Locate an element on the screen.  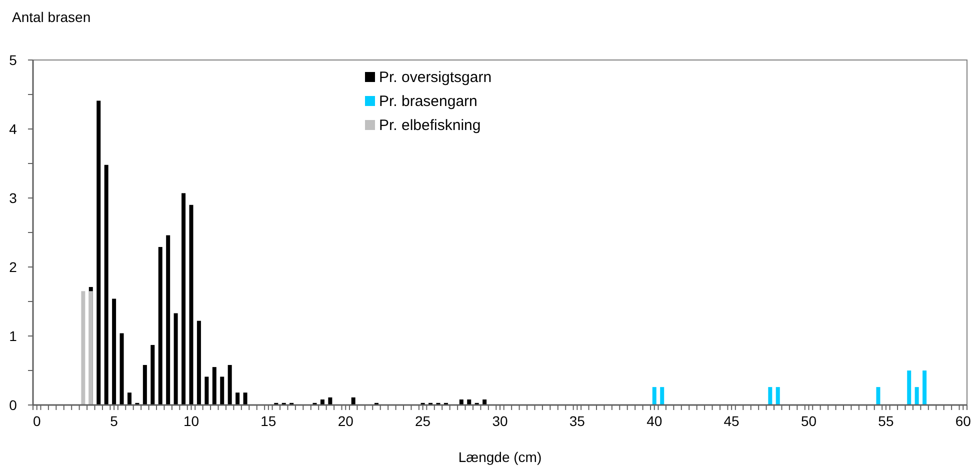
y-tick-label: 2 is located at coordinates (13, 267).